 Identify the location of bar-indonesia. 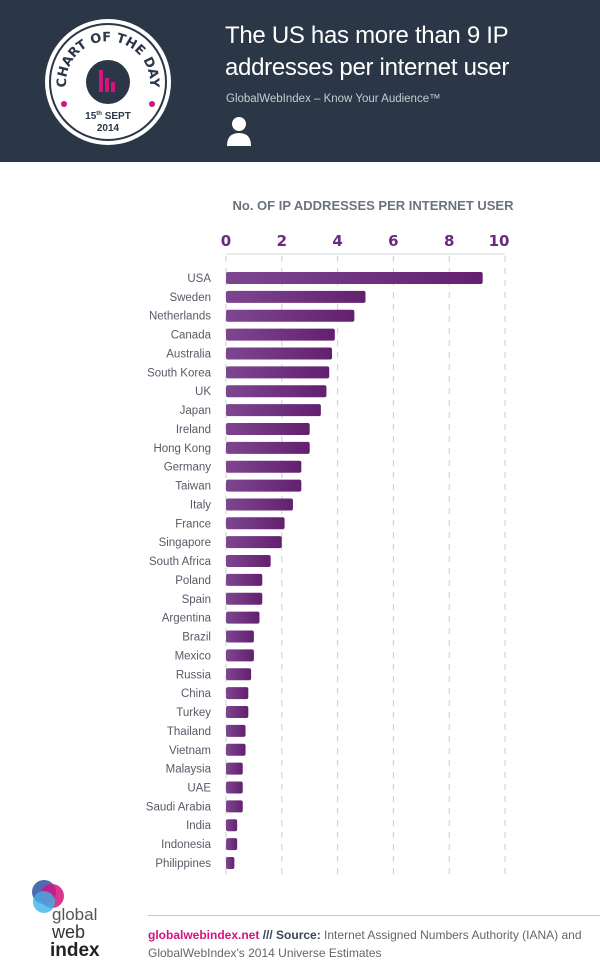
(232, 844).